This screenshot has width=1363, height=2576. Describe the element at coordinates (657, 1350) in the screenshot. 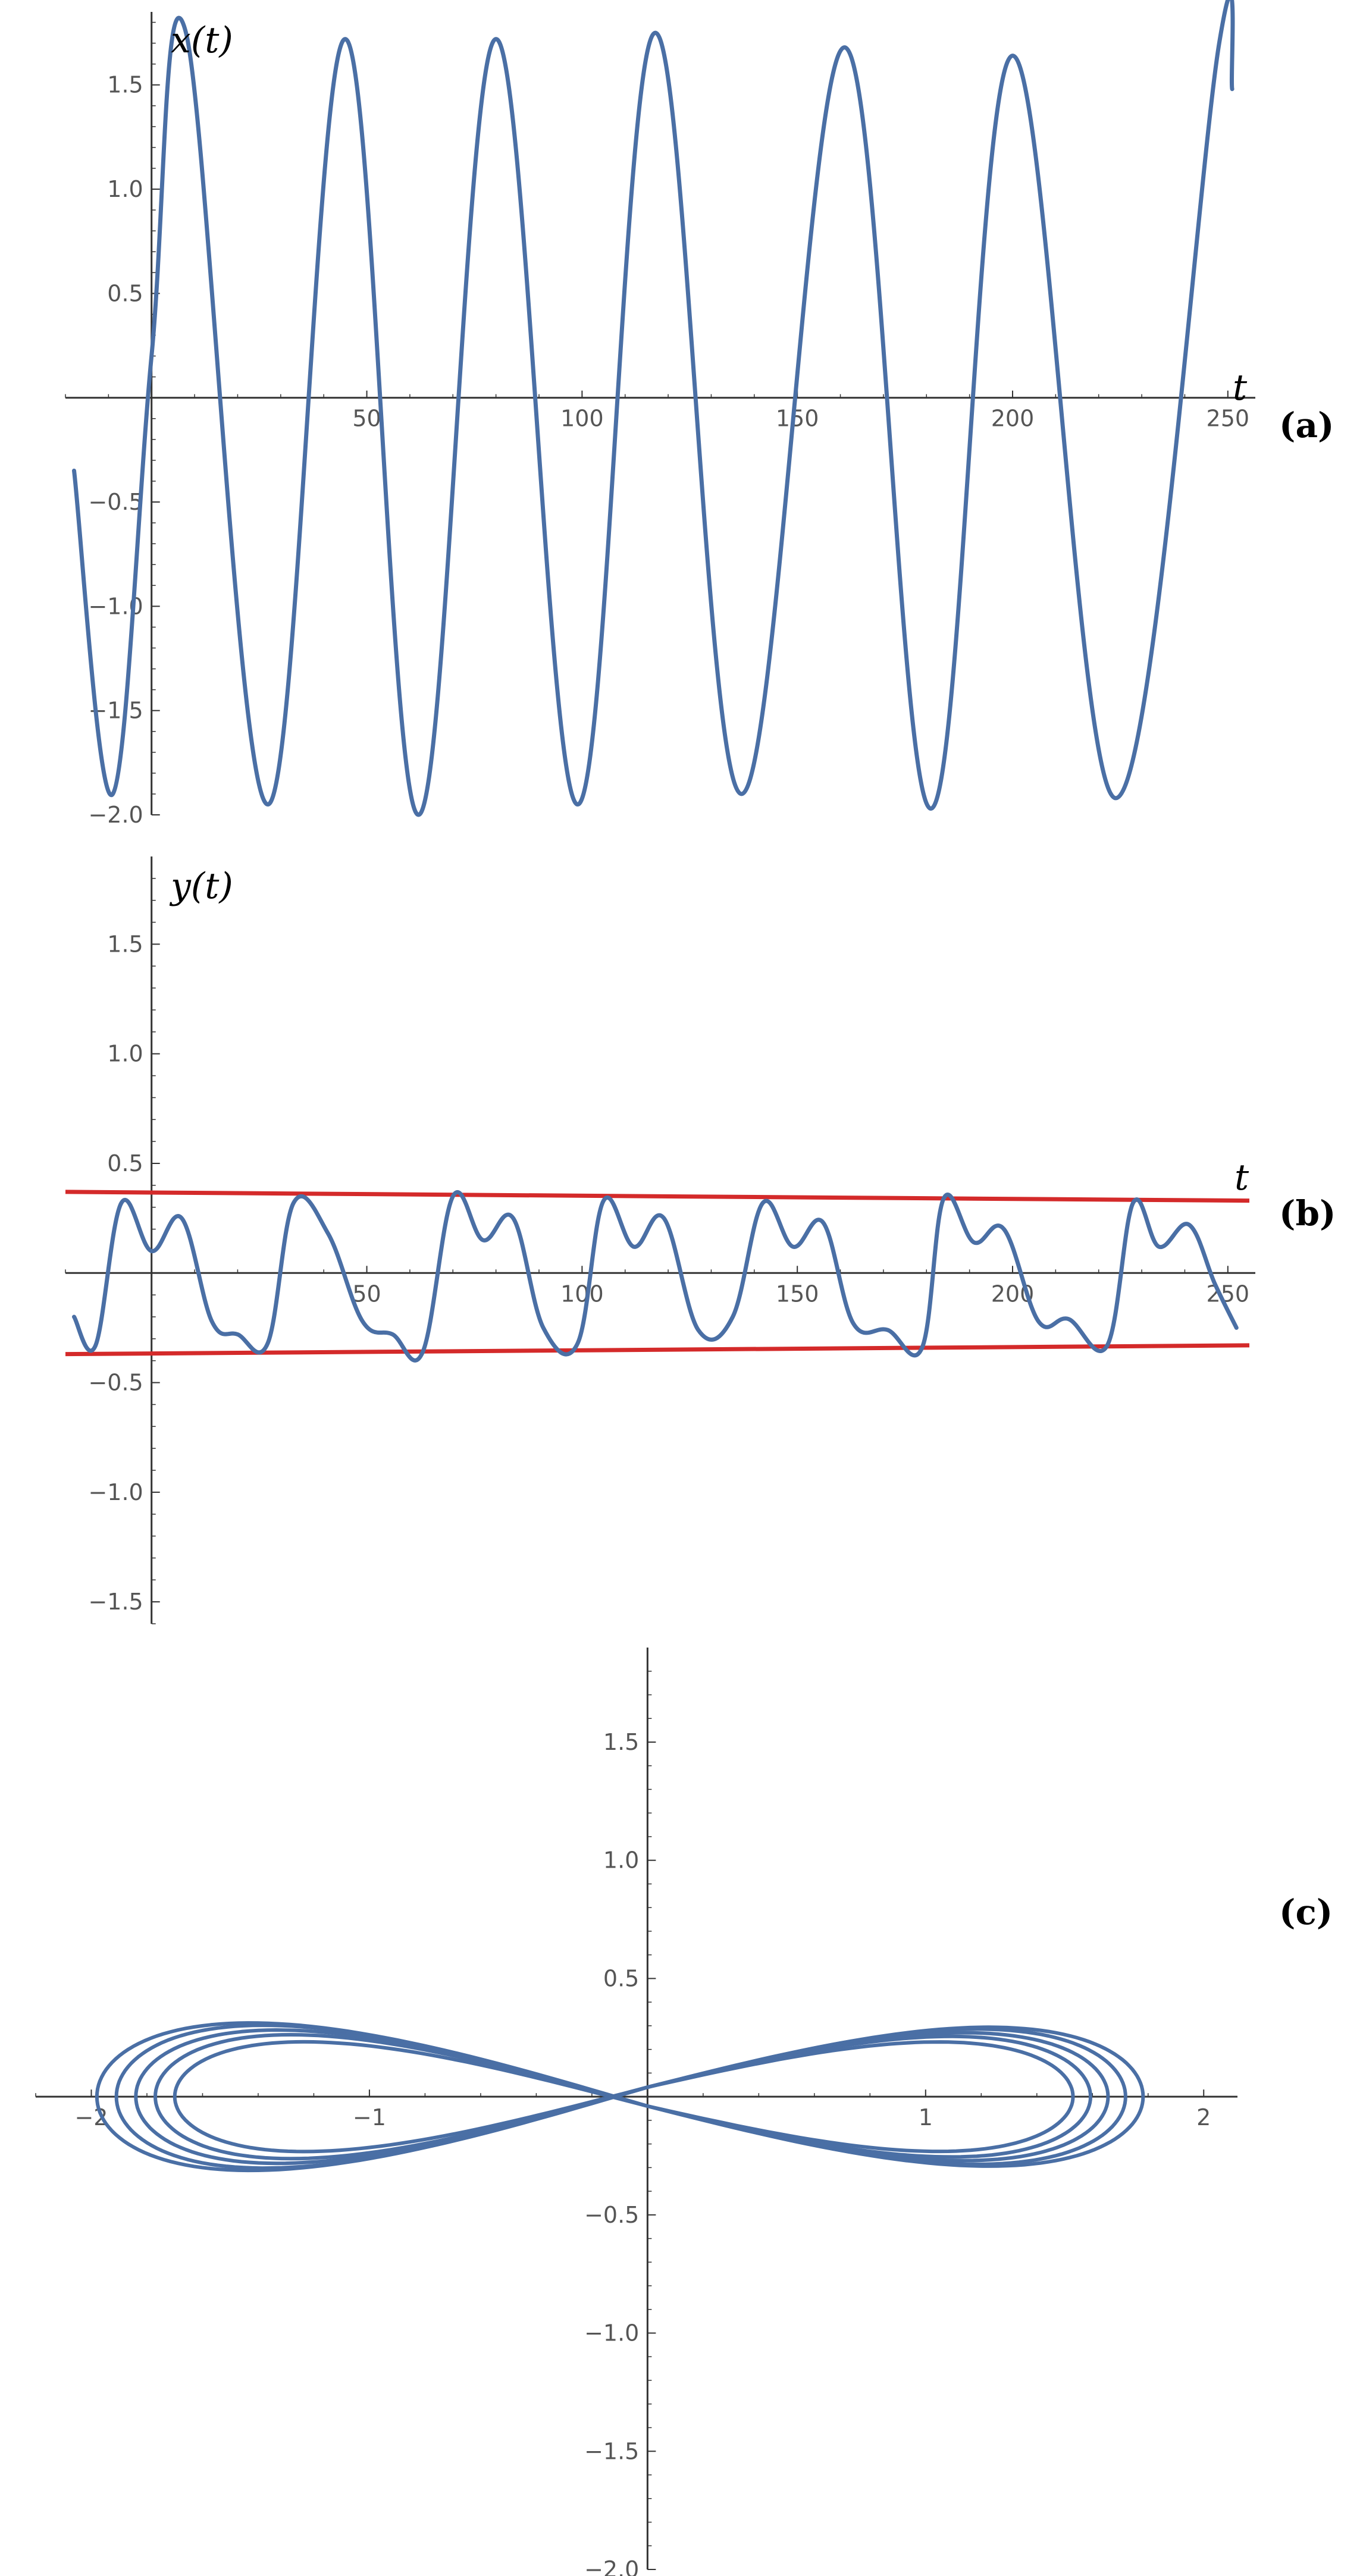

I see `lower-bound-line` at that location.